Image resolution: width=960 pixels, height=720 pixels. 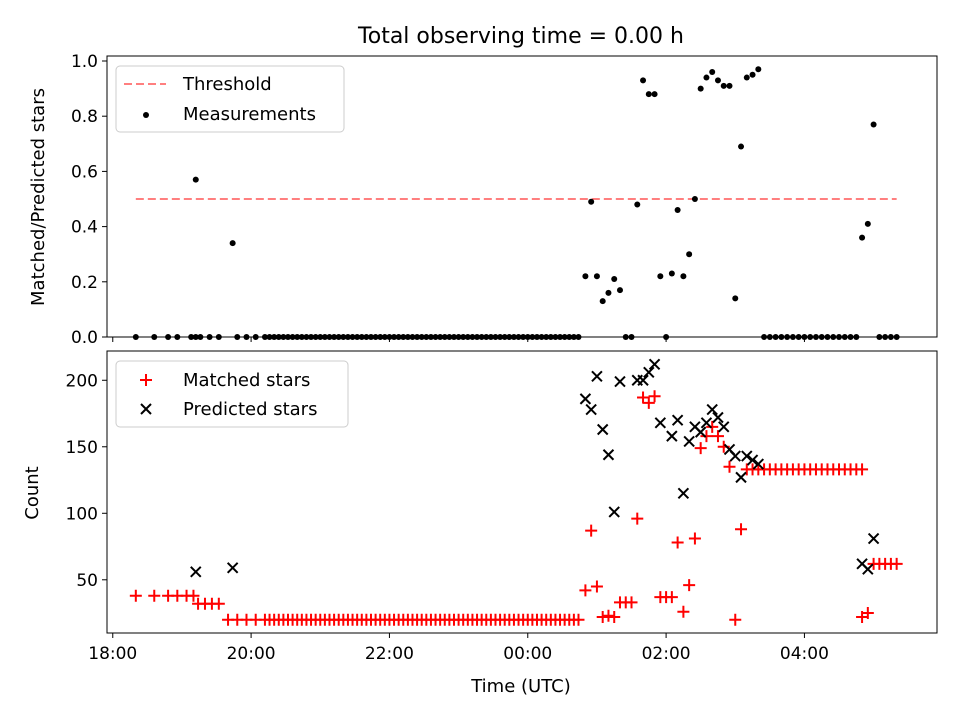 I want to click on x-tick-label: 20:00, so click(x=251, y=654).